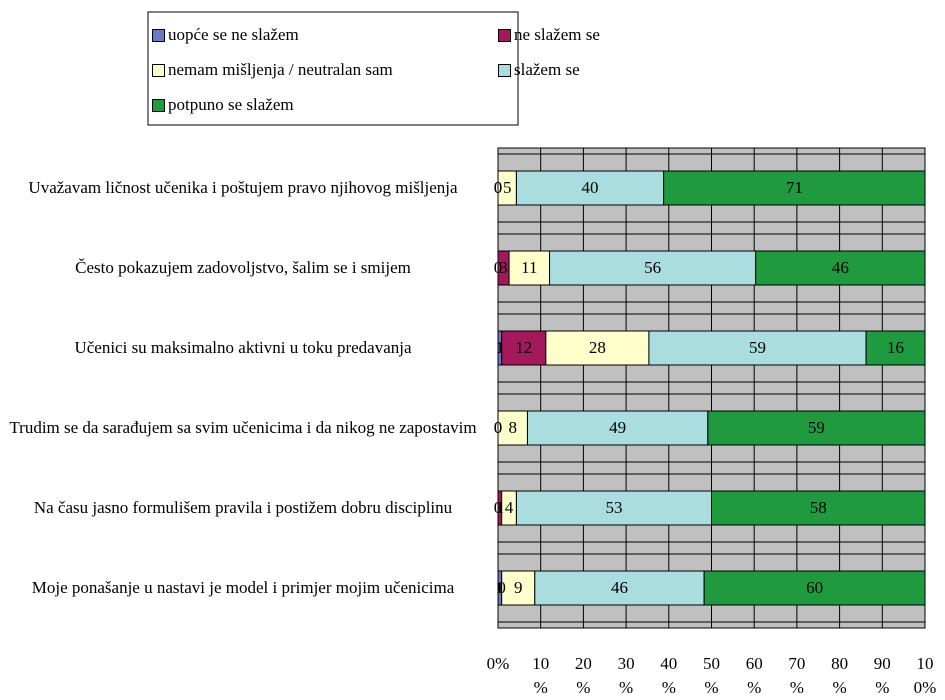 Image resolution: width=945 pixels, height=700 pixels. Describe the element at coordinates (541, 675) in the screenshot. I see `x-tick-label: 10 %` at that location.